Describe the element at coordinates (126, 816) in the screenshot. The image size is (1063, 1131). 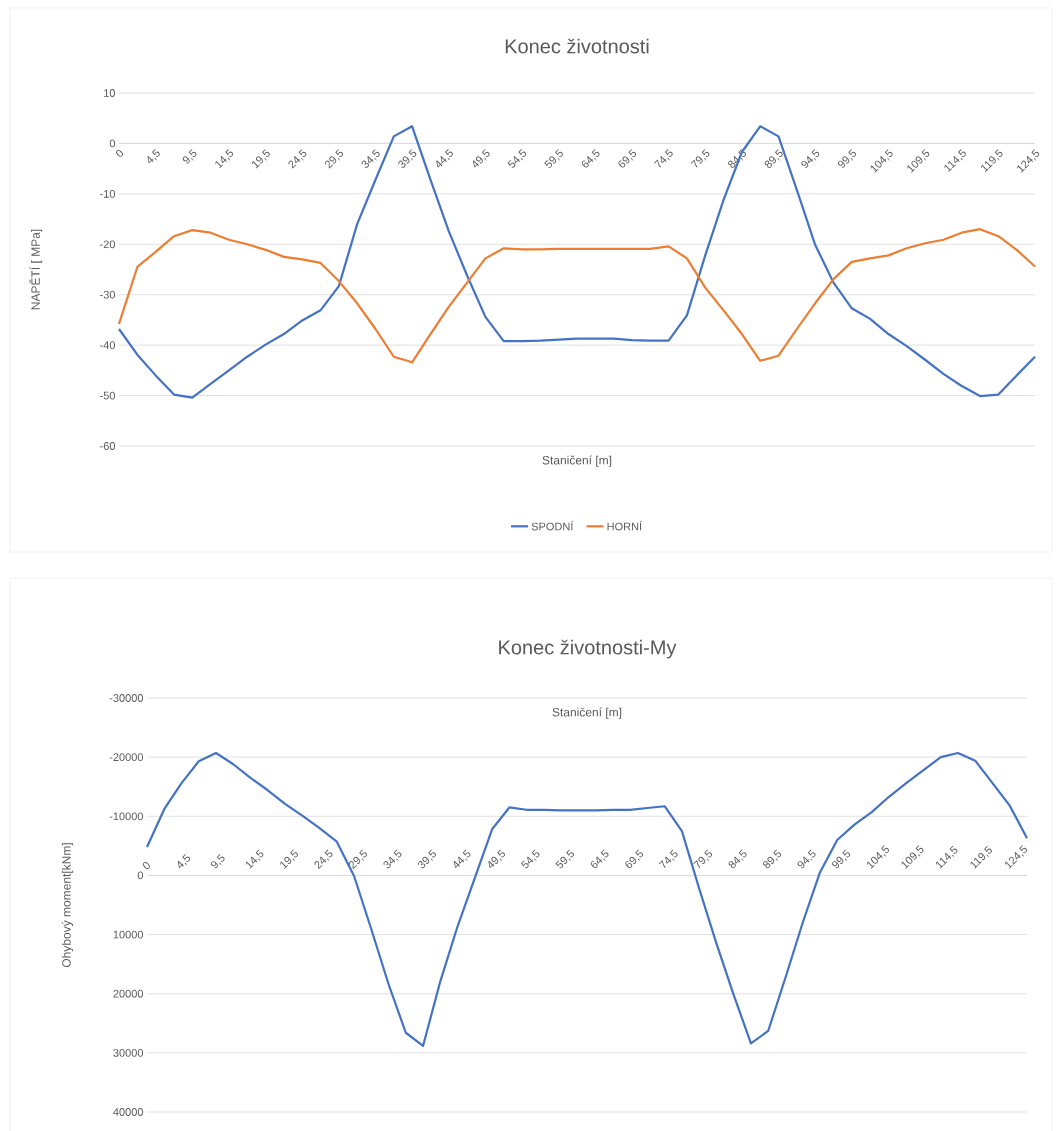
I see `y-tick-label: -10000` at that location.